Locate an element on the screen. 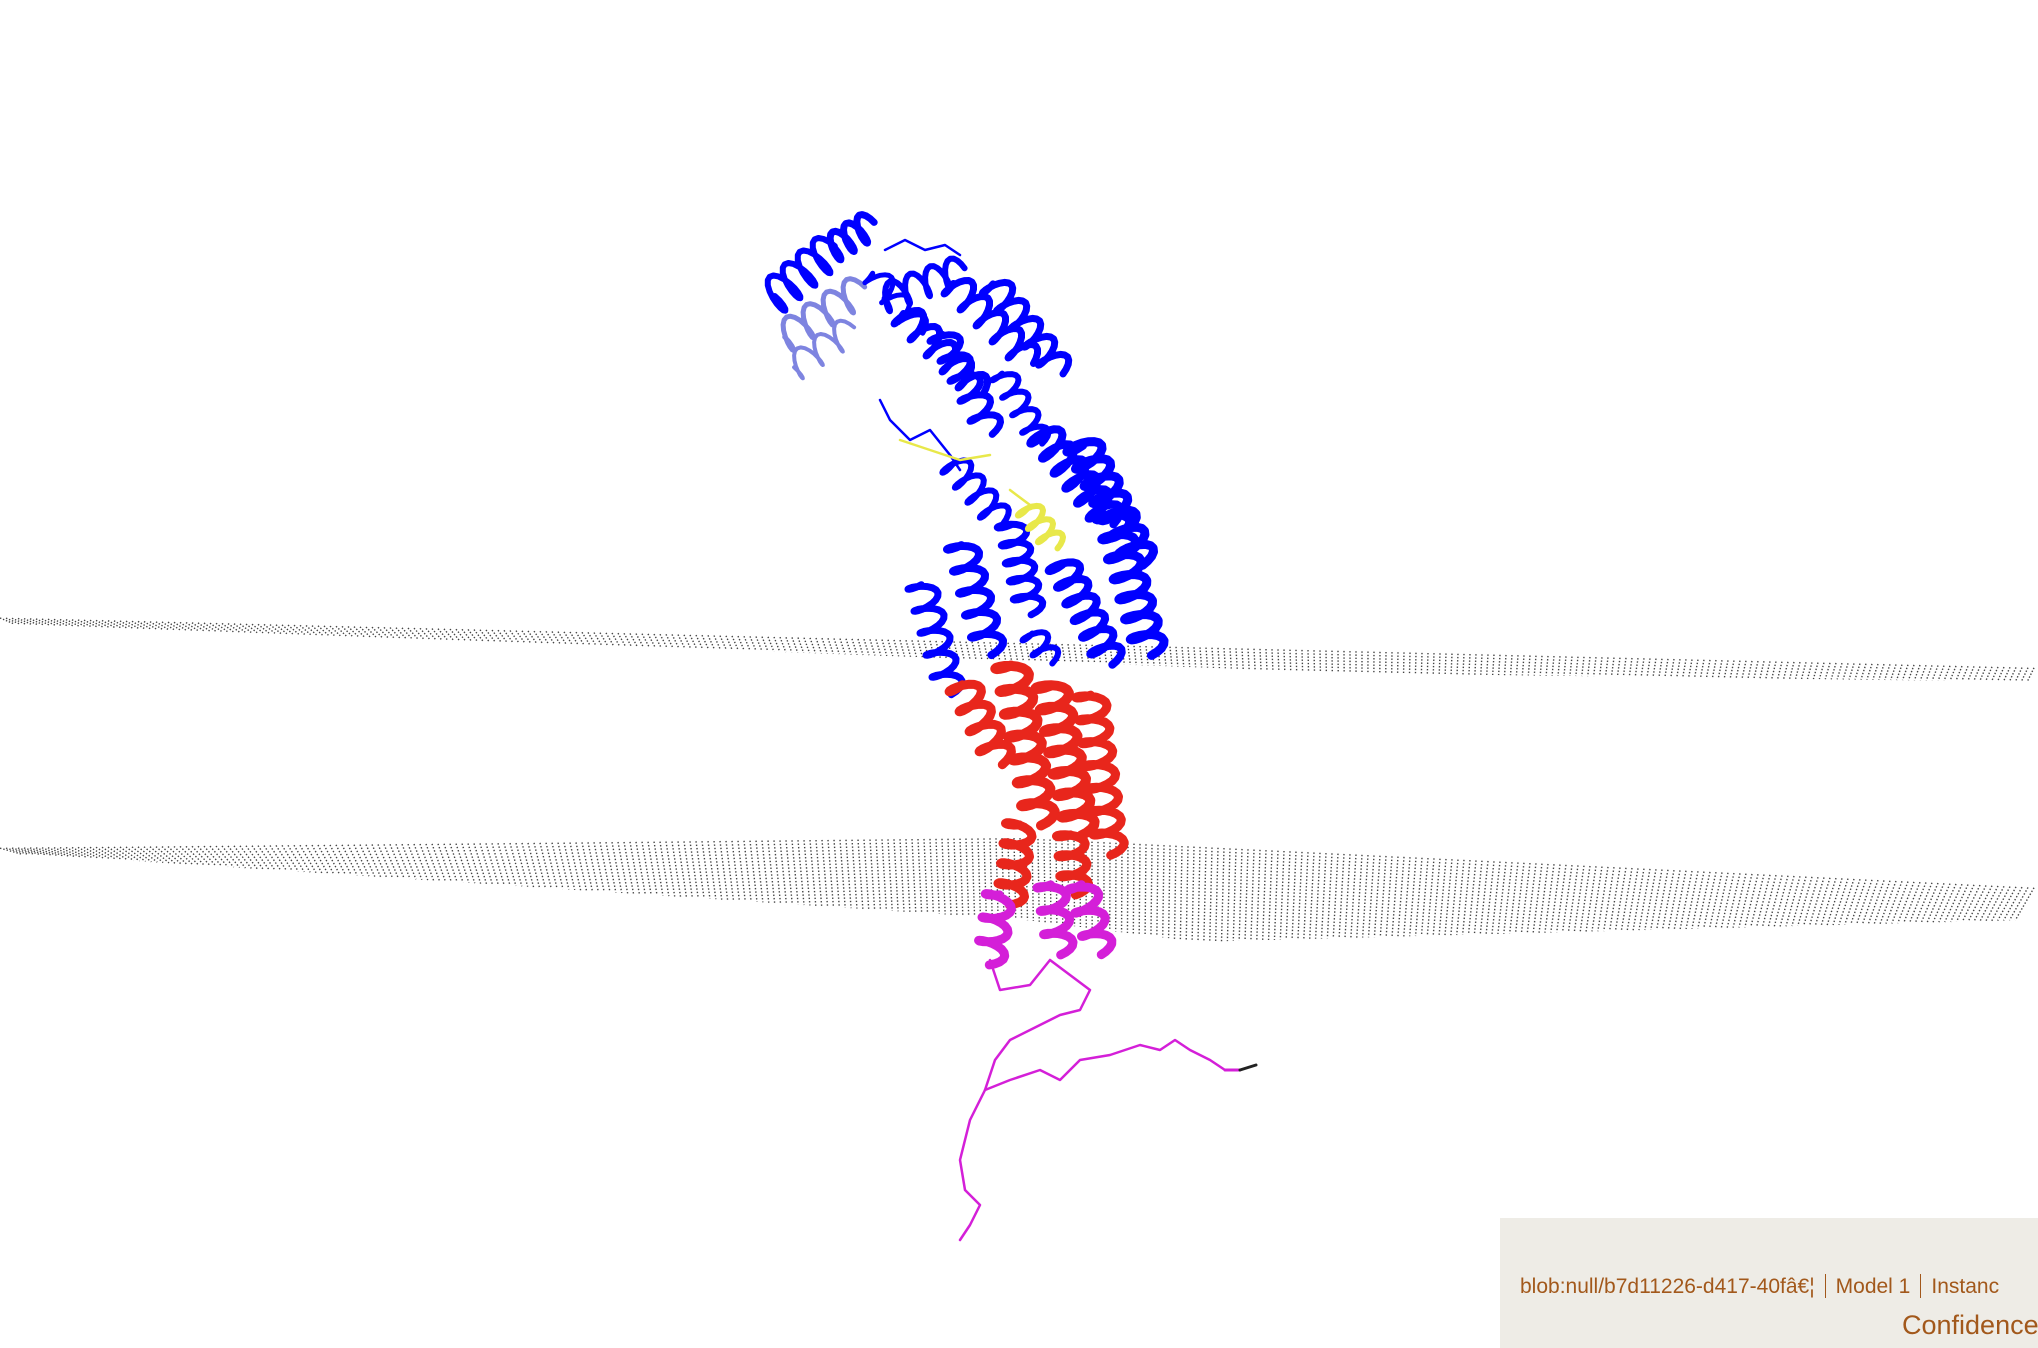  model-label: Model 1 is located at coordinates (1873, 1286).